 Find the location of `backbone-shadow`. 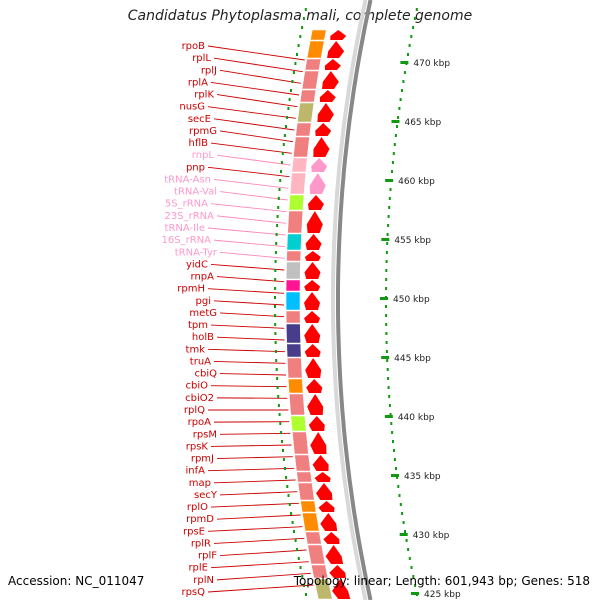

backbone-shadow is located at coordinates (349, 300).